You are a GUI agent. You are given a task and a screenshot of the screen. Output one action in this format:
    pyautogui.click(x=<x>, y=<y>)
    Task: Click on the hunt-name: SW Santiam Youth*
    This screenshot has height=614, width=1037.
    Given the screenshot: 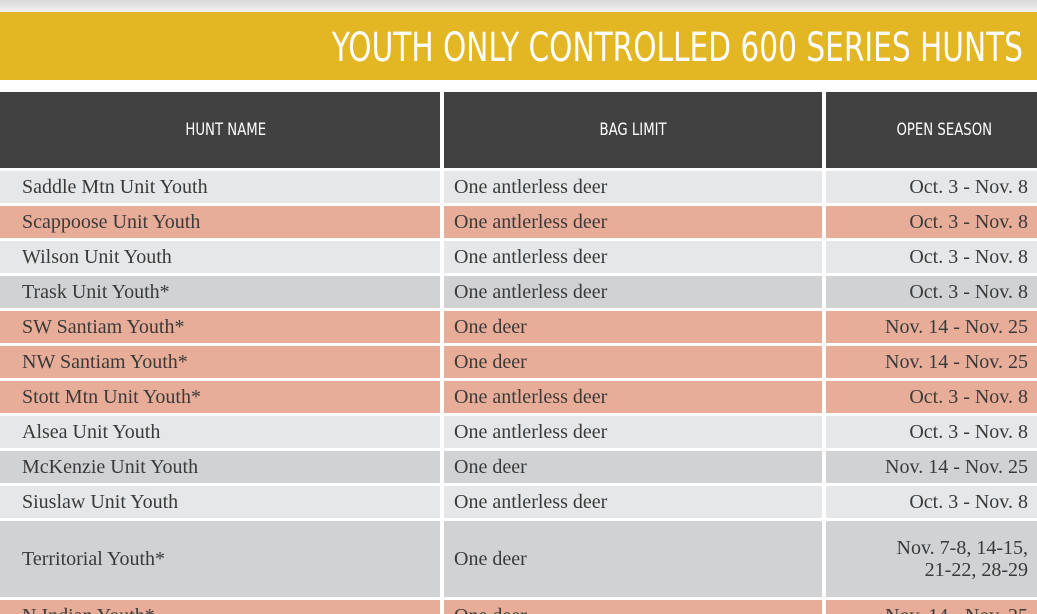 What is the action you would take?
    pyautogui.click(x=226, y=327)
    